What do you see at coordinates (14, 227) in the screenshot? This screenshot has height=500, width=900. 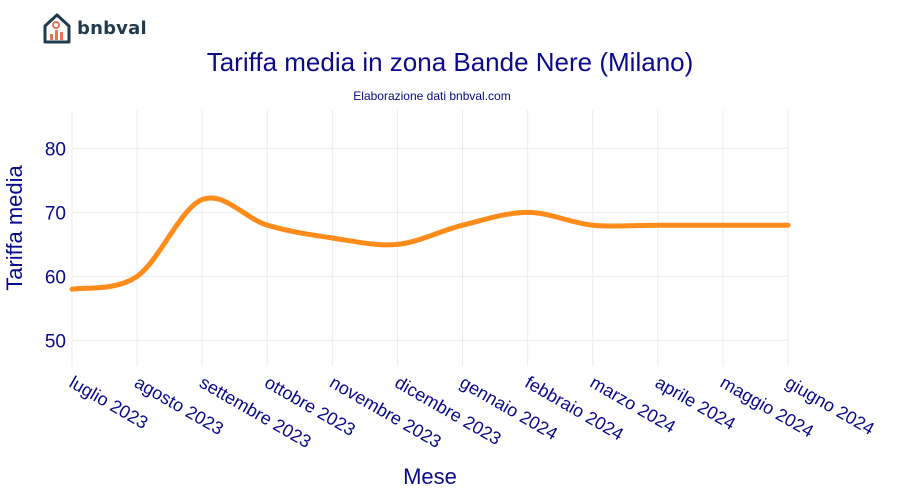 I see `y-axis-label: Tariffa media` at bounding box center [14, 227].